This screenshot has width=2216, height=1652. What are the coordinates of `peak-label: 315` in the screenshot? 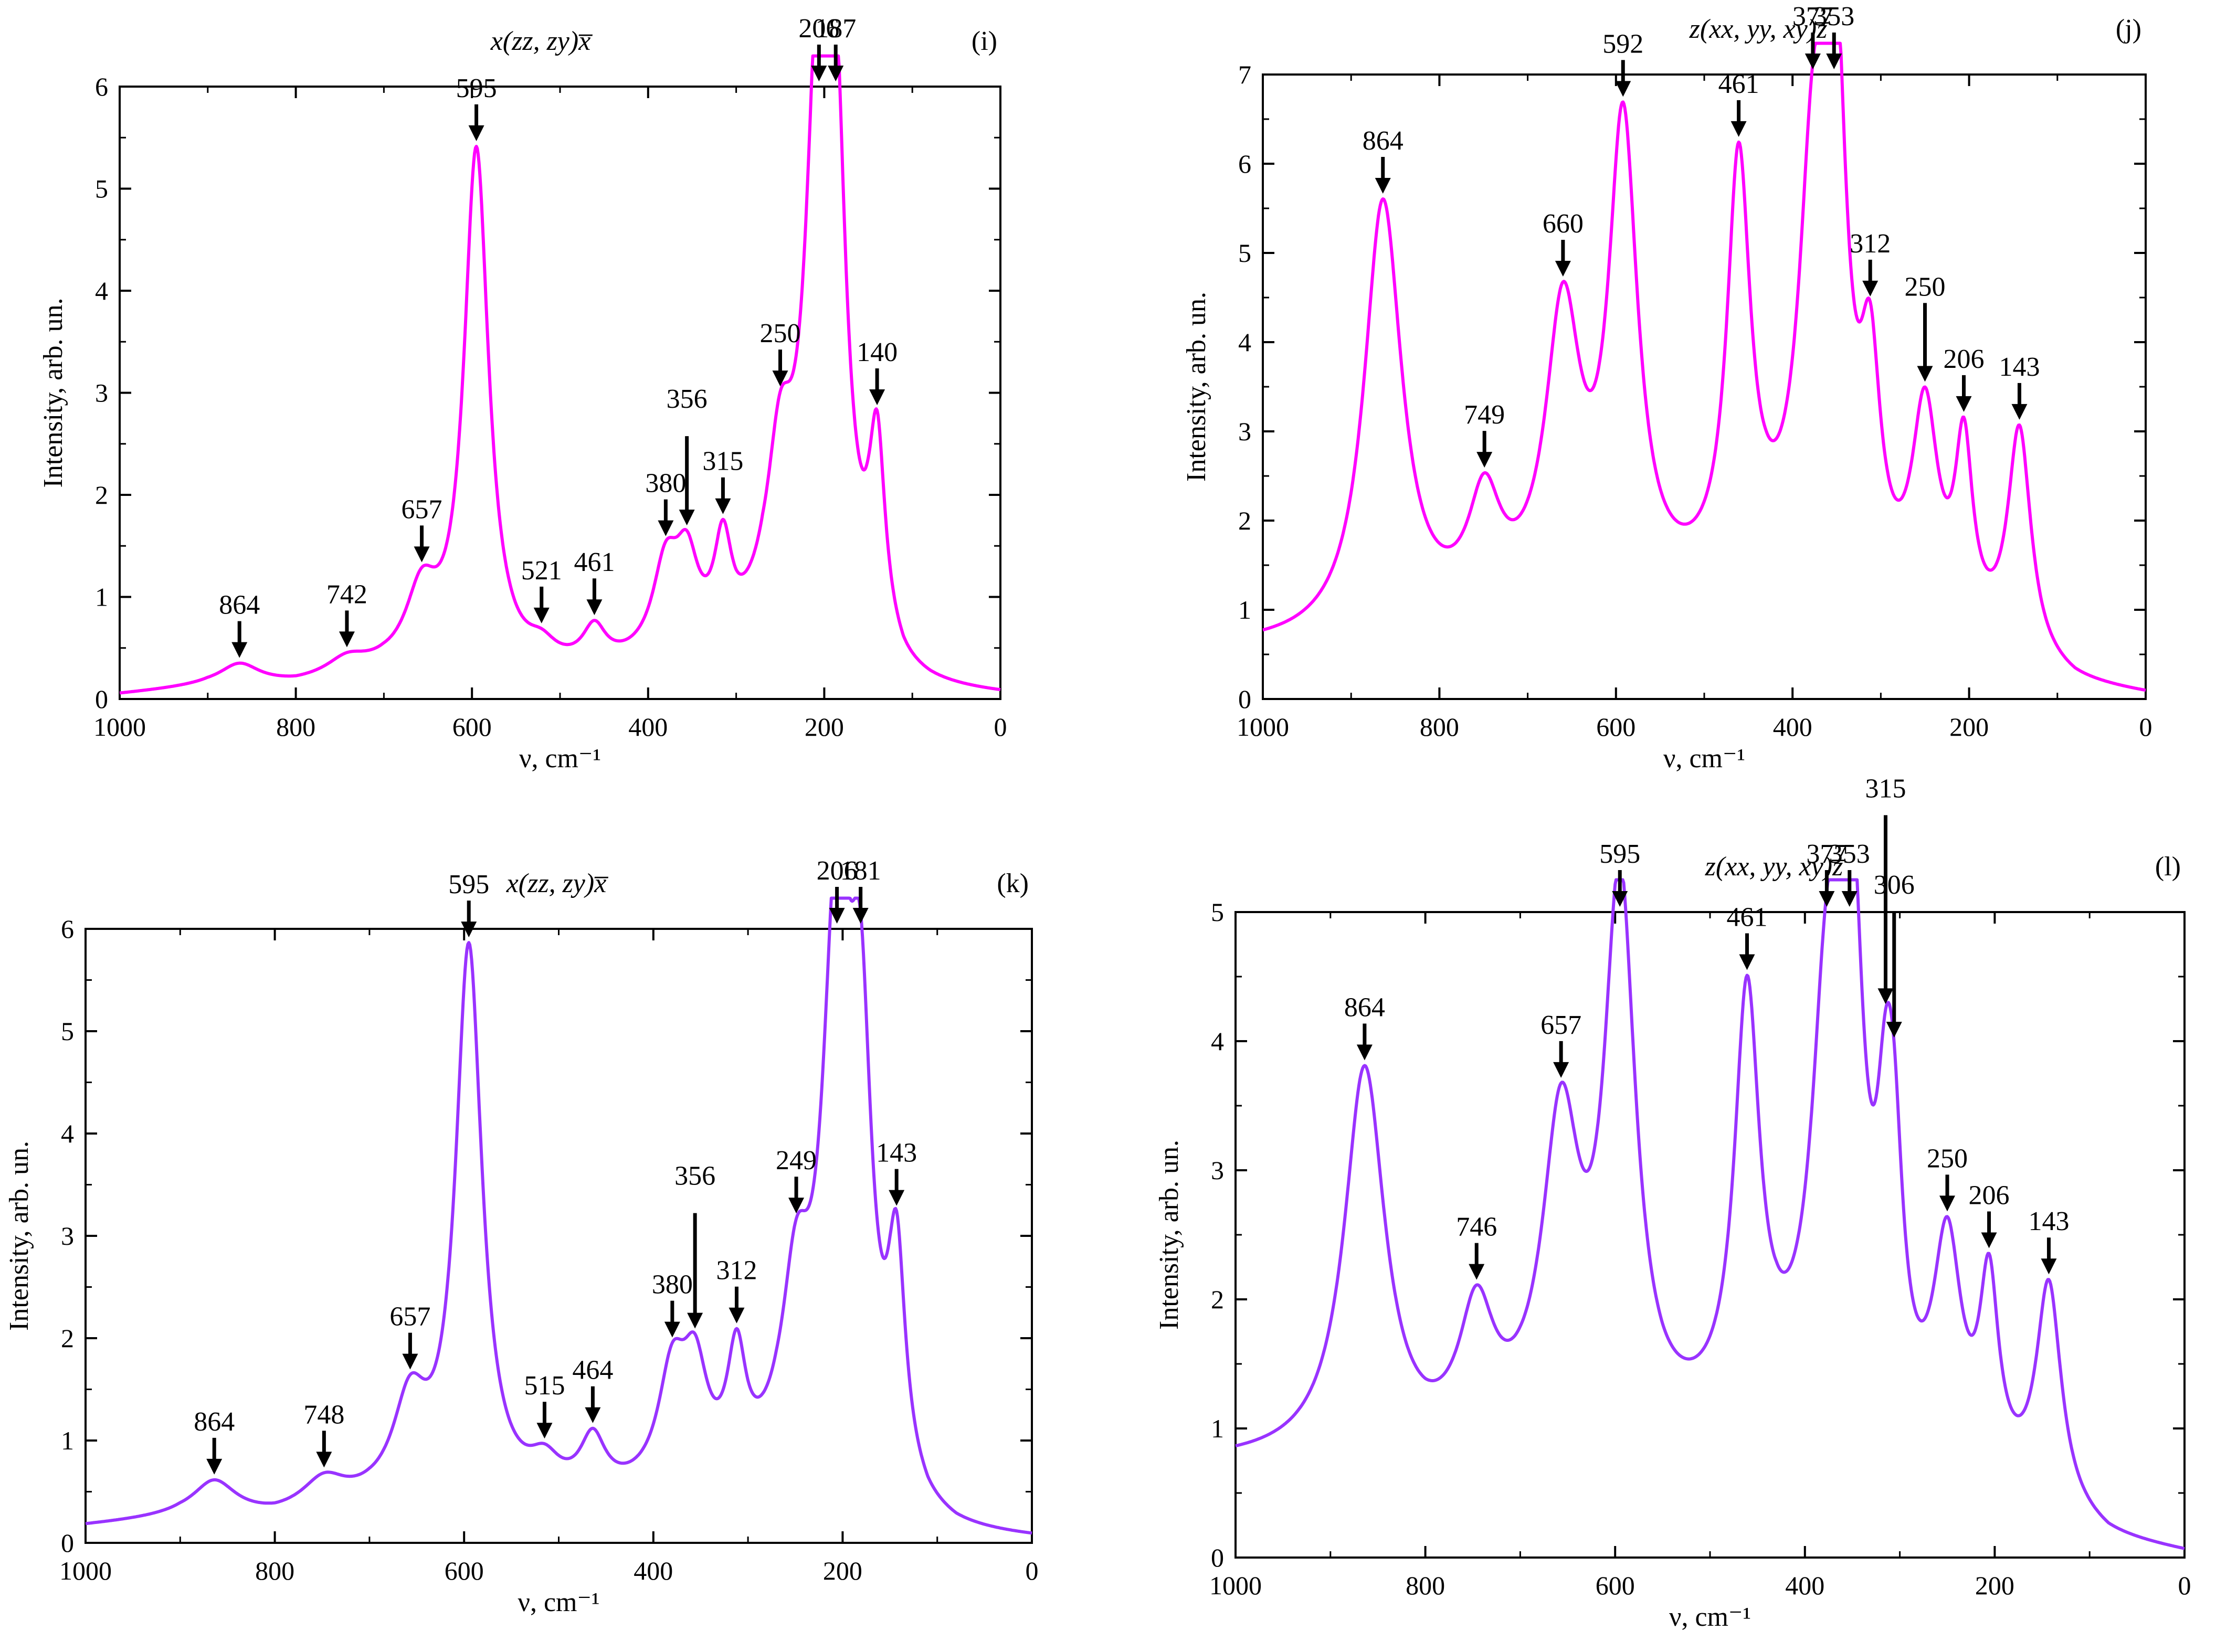 It's located at (722, 461).